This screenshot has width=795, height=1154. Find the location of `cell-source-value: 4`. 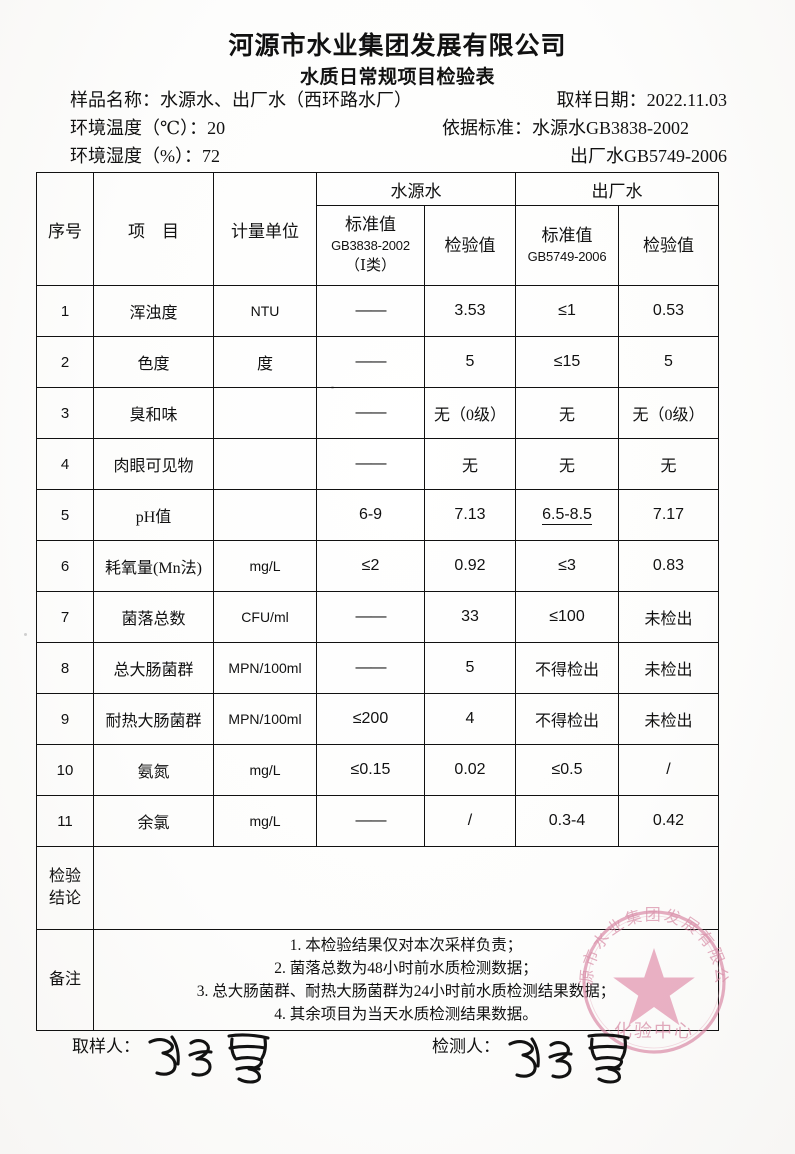

cell-source-value: 4 is located at coordinates (470, 719).